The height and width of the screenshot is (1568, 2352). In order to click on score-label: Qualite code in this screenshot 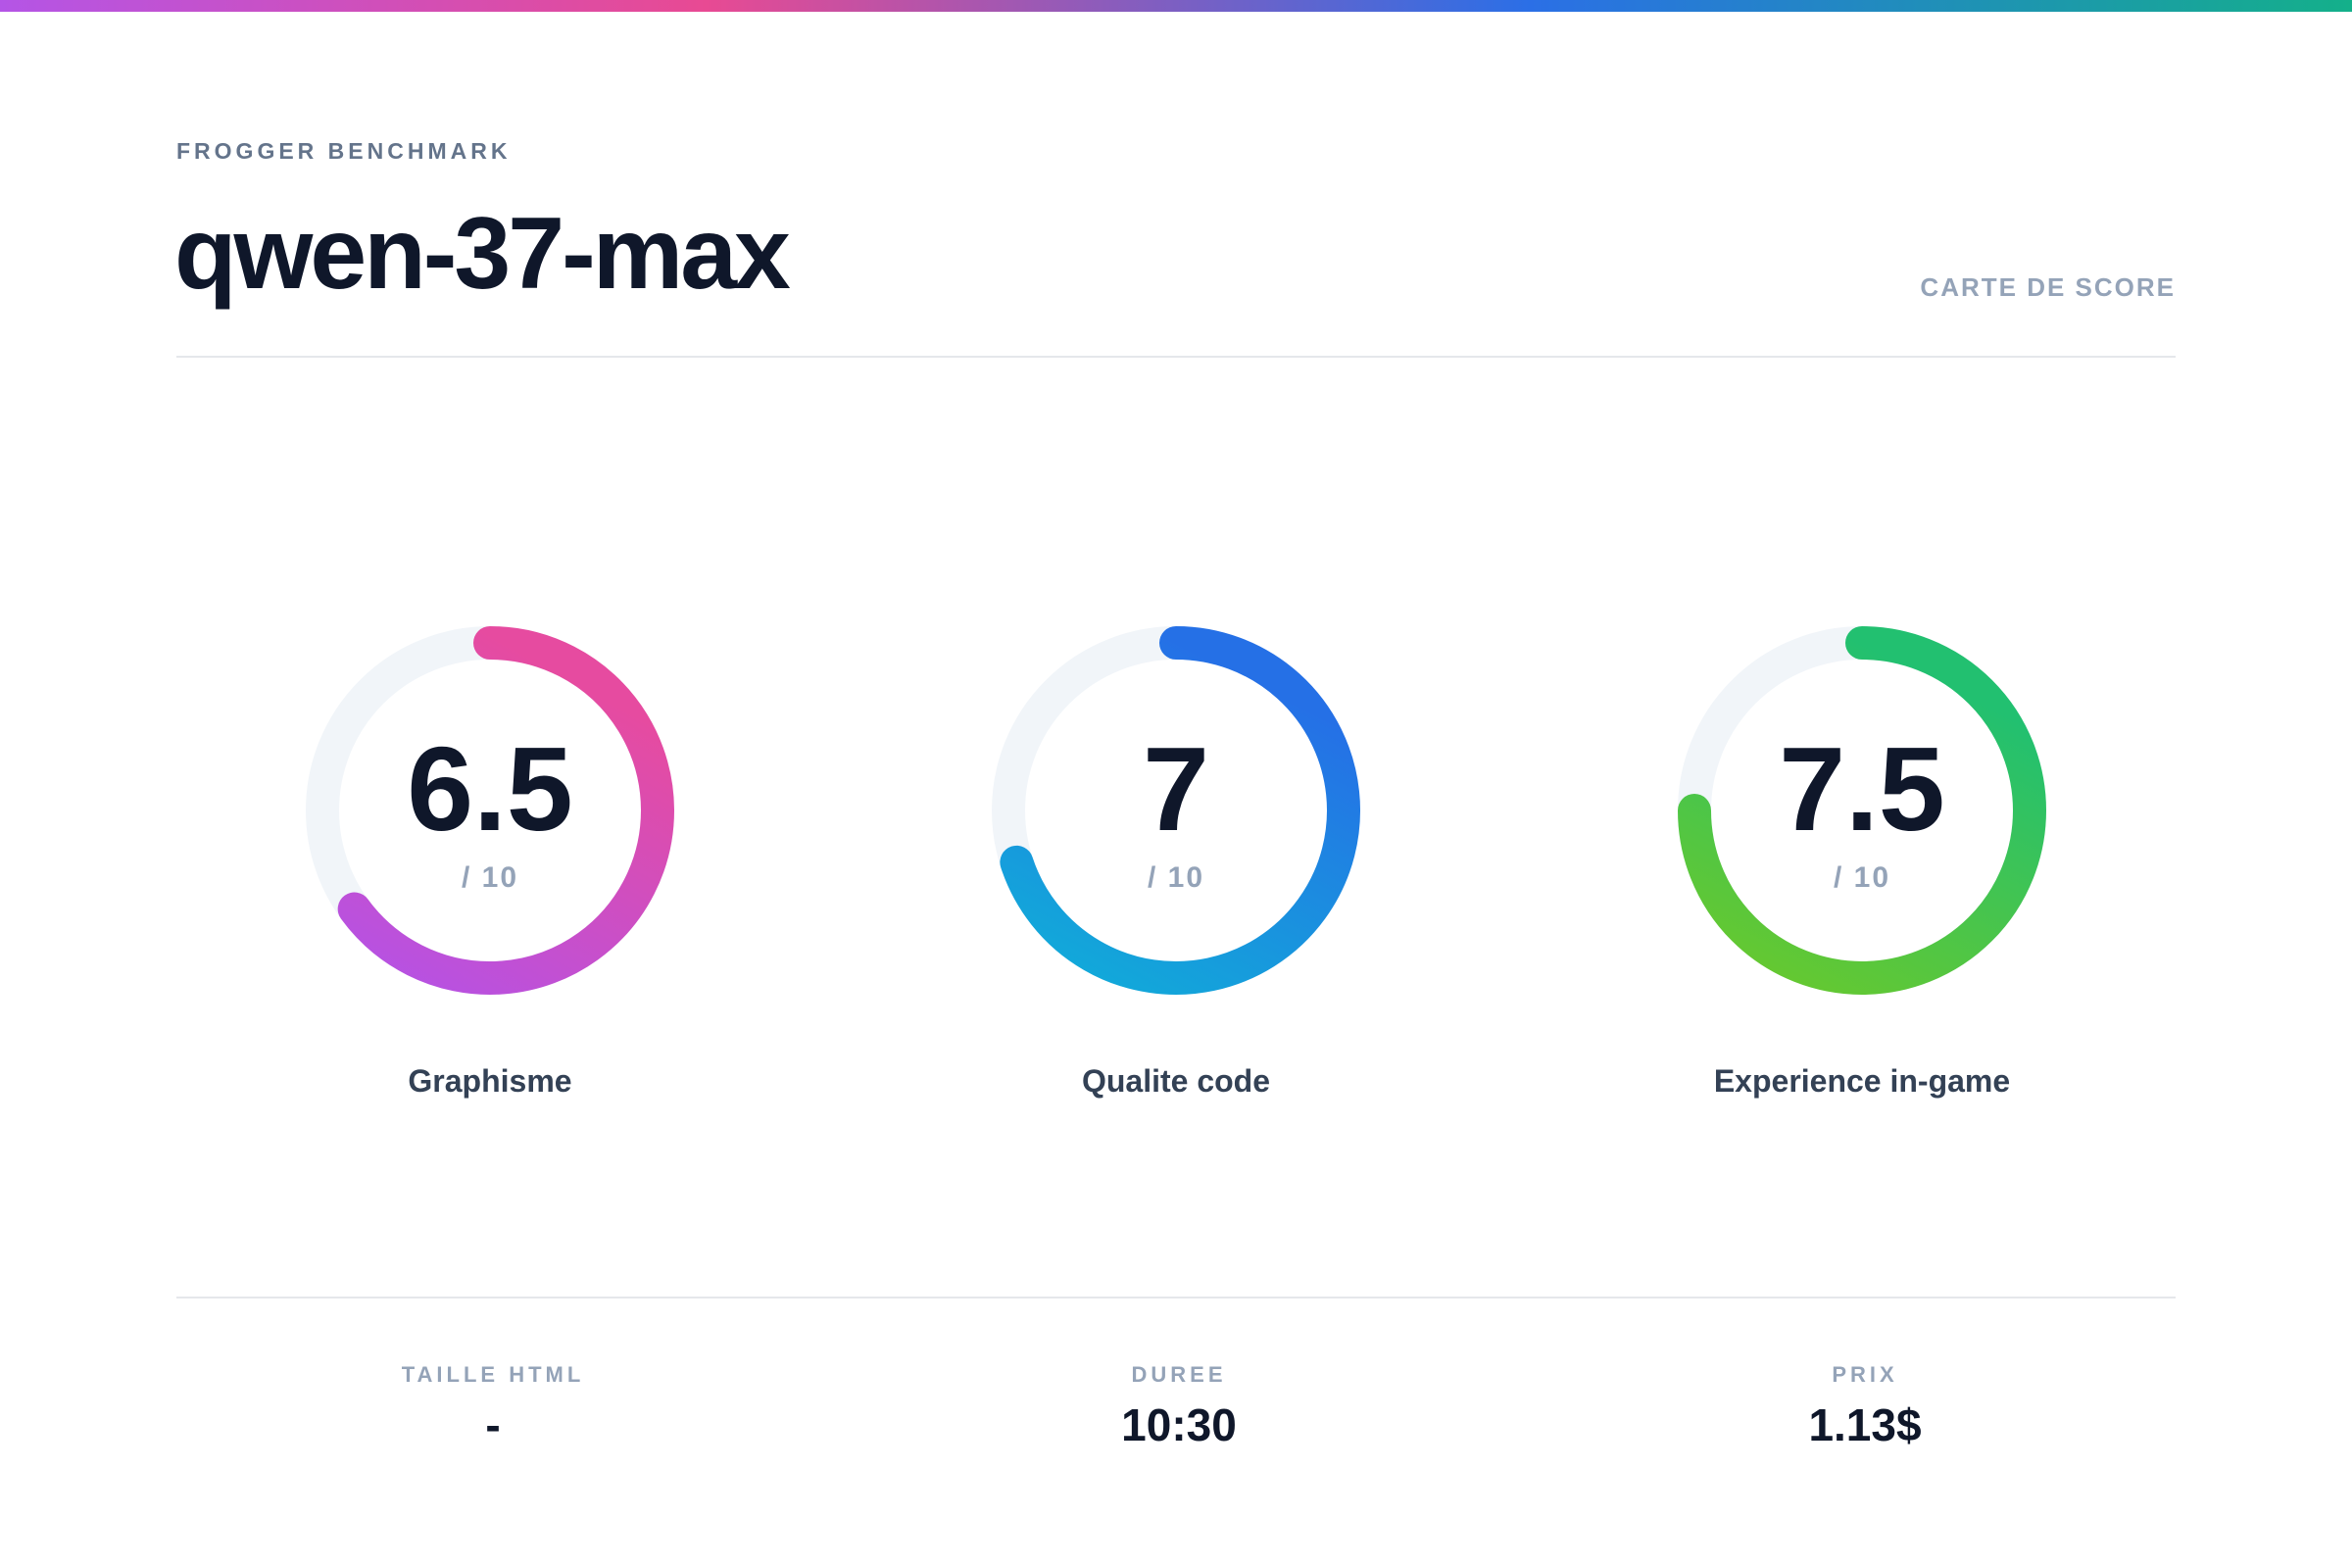, I will do `click(1176, 1081)`.